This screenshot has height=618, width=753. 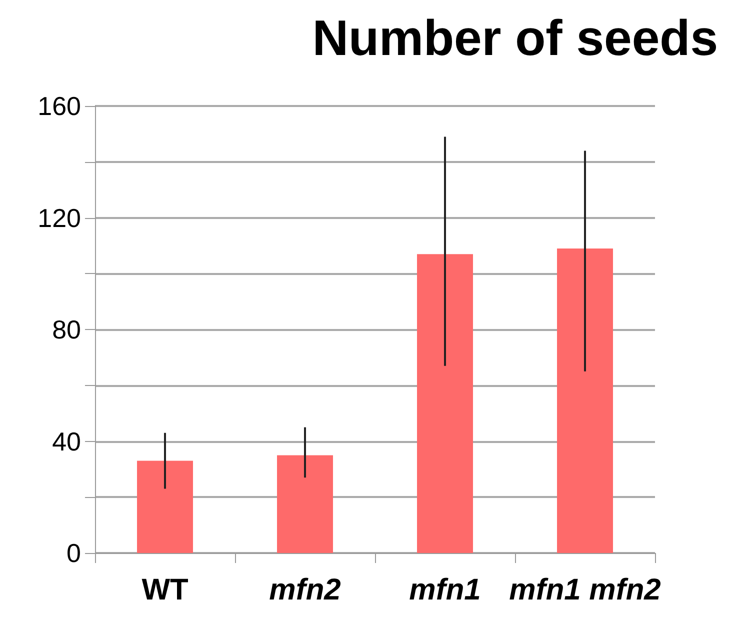 I want to click on y-tick-label: 80, so click(x=66, y=329).